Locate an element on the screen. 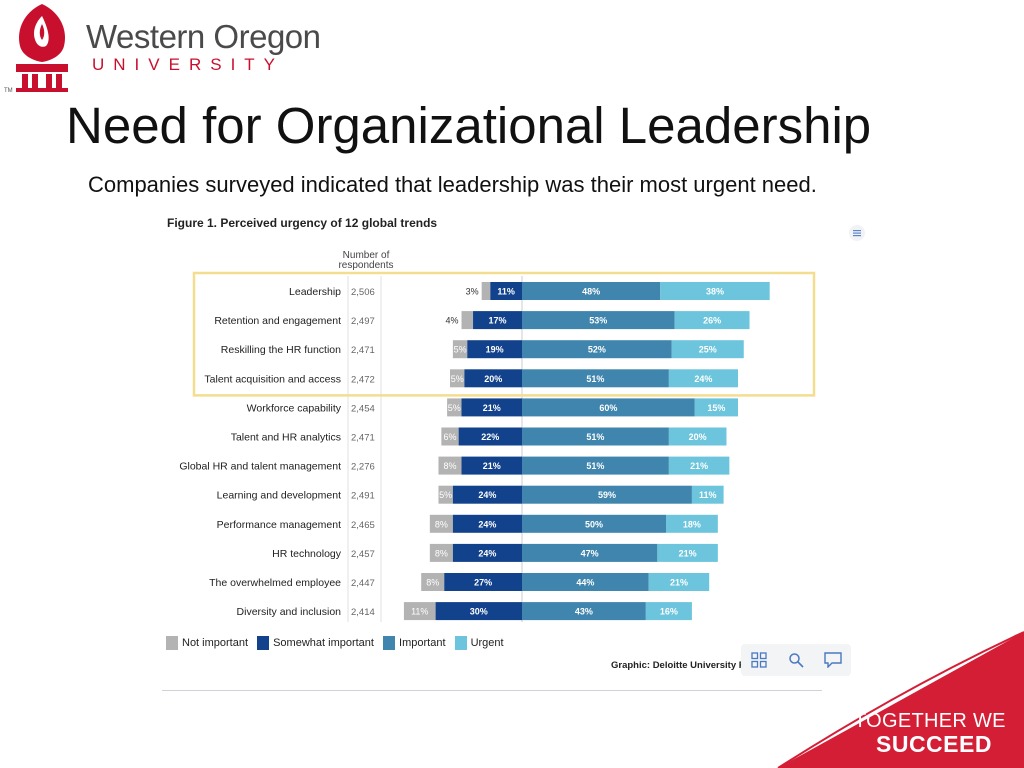  label-somewhat-important: 17% is located at coordinates (498, 321).